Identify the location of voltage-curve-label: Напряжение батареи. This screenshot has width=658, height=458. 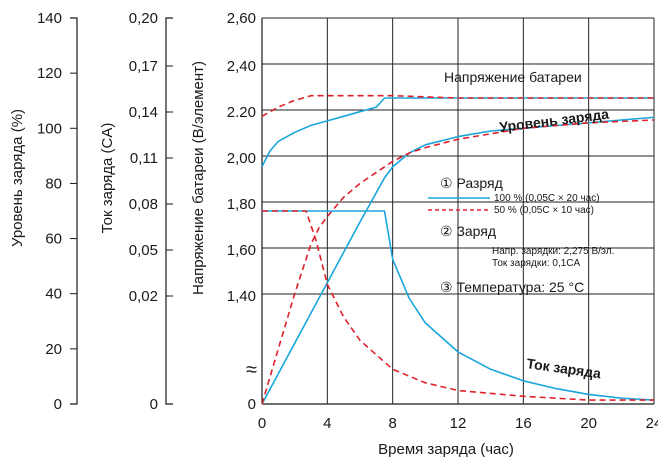
(513, 77).